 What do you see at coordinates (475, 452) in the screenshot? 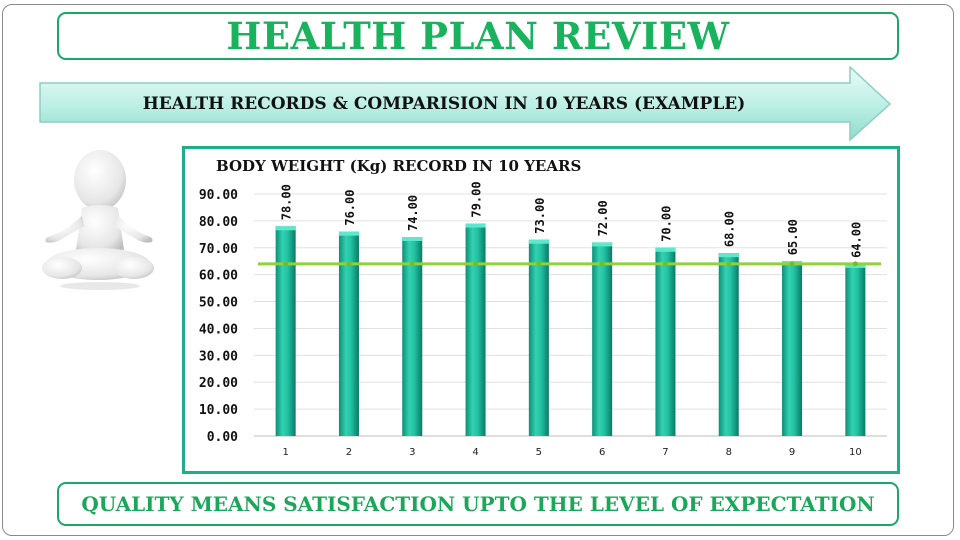
I see `x-tick-label: 4` at bounding box center [475, 452].